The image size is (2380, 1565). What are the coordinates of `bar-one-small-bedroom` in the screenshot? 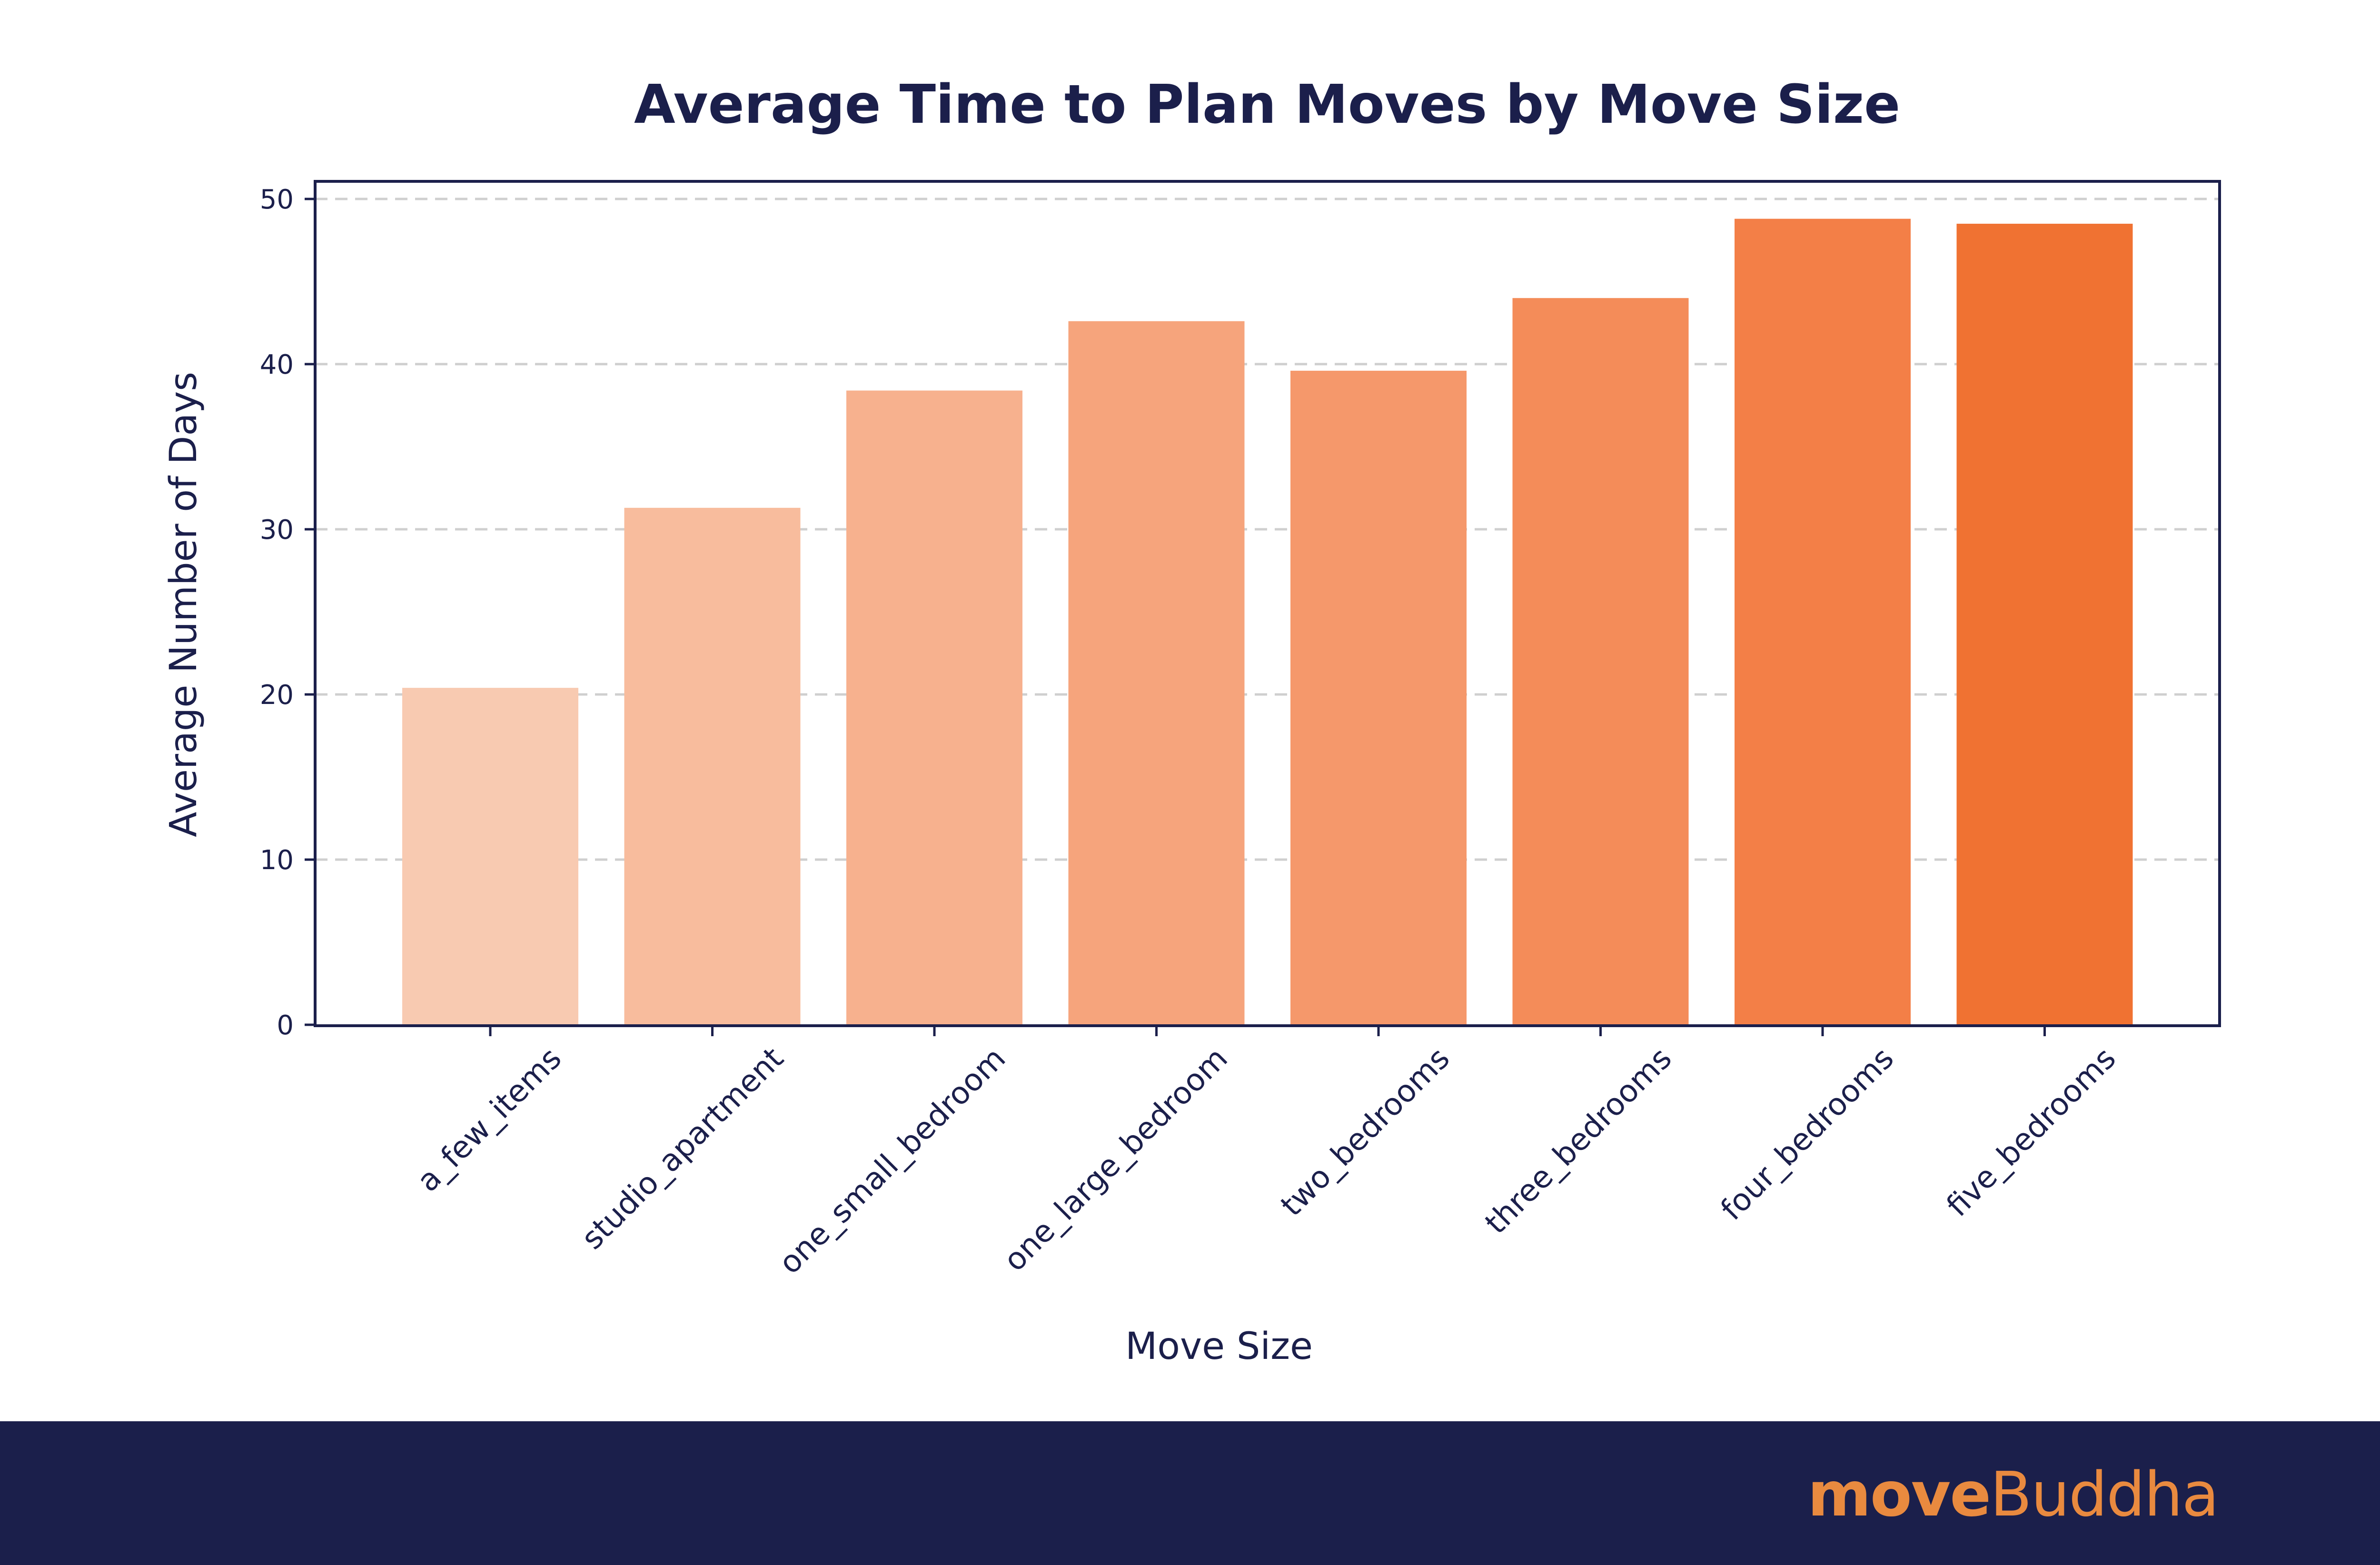 It's located at (934, 707).